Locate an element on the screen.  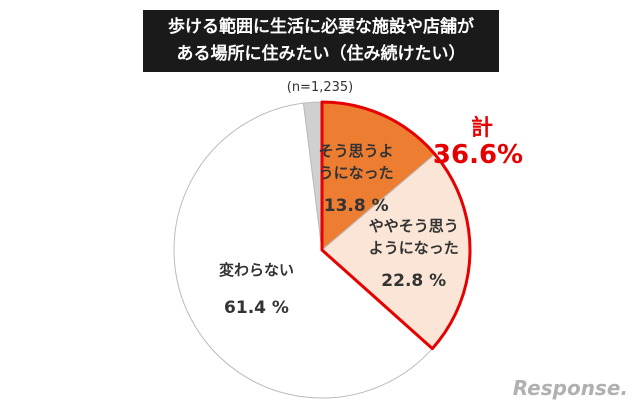
value-label: 61.4 % is located at coordinates (256, 308).